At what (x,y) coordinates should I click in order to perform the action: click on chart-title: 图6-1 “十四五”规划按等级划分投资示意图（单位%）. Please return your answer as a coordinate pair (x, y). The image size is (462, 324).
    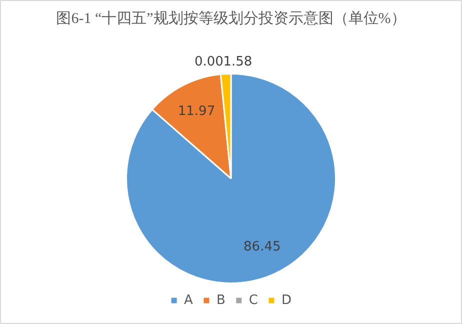
    Looking at the image, I should click on (231, 19).